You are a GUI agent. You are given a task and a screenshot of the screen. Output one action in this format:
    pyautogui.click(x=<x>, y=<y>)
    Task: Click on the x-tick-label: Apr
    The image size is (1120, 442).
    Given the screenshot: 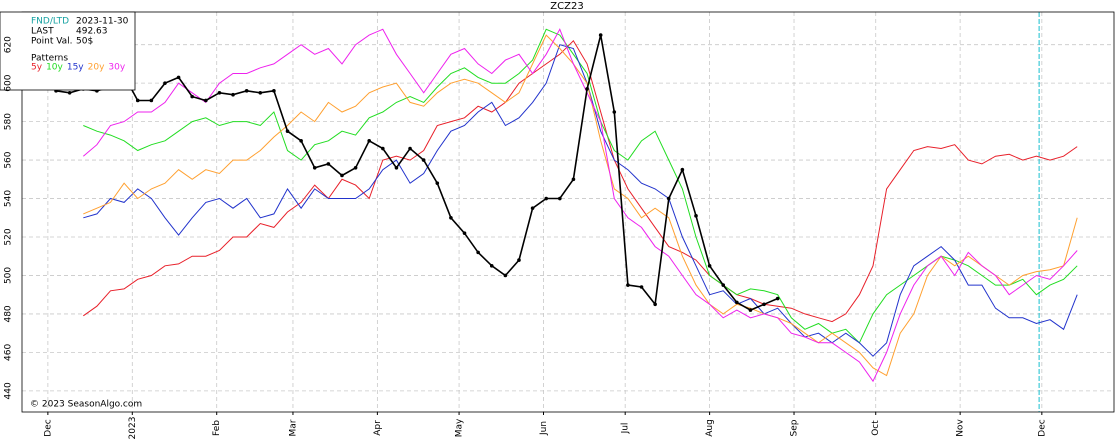 What is the action you would take?
    pyautogui.click(x=378, y=428)
    